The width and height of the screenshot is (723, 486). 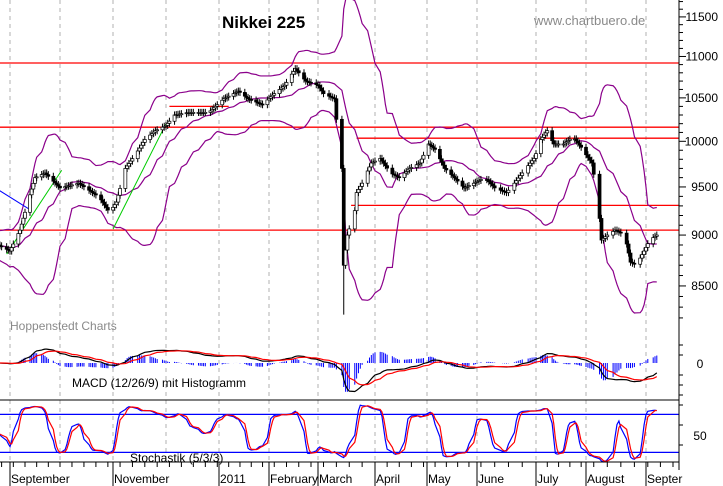 What do you see at coordinates (704, 187) in the screenshot?
I see `y-tick-label: 9500` at bounding box center [704, 187].